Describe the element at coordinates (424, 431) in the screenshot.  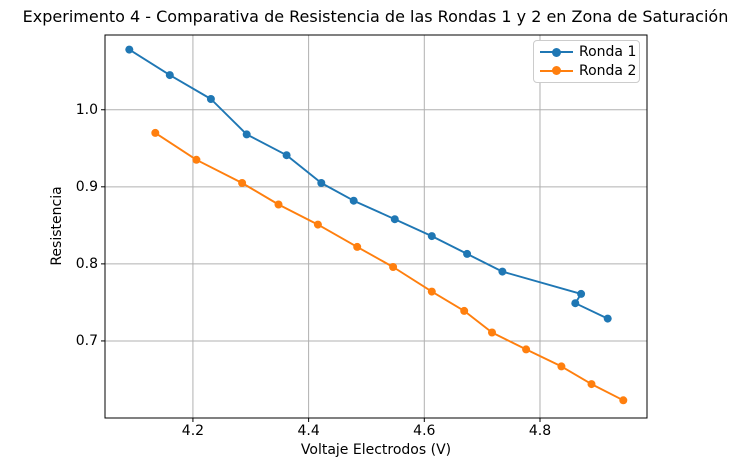
I see `x-tick-label: 4.6` at that location.